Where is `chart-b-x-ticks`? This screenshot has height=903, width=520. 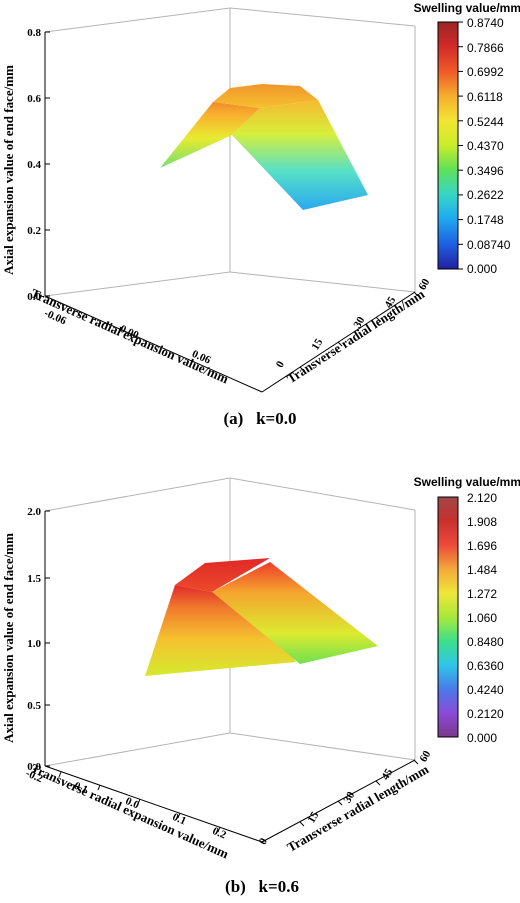
chart-b-x-ticks is located at coordinates (139, 802).